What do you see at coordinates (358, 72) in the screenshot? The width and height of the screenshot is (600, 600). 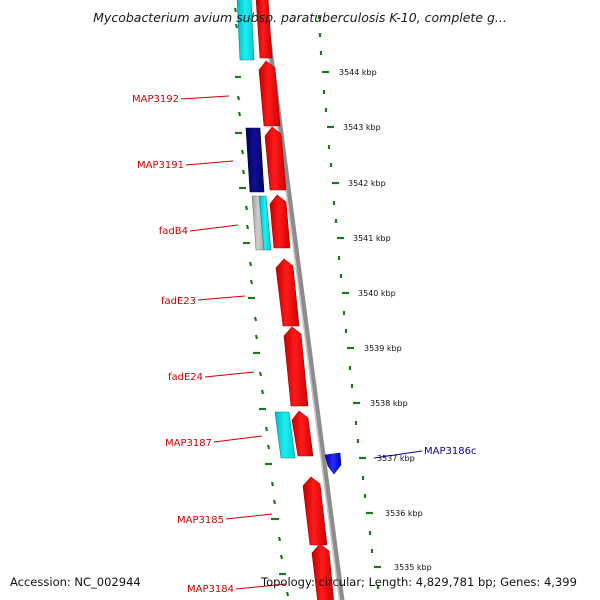 I see `scale-label: 3544 kbp` at bounding box center [358, 72].